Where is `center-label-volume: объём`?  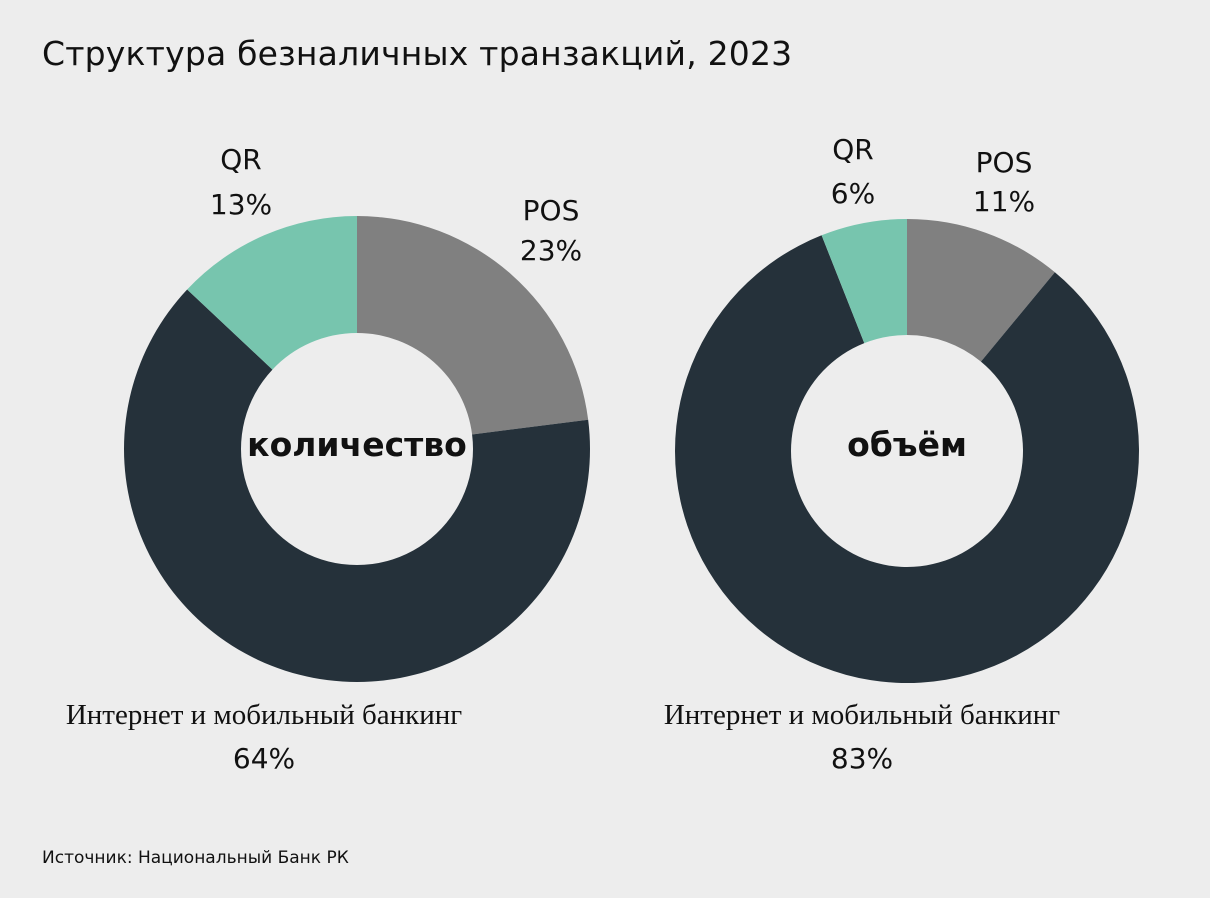
center-label-volume: объём is located at coordinates (907, 444).